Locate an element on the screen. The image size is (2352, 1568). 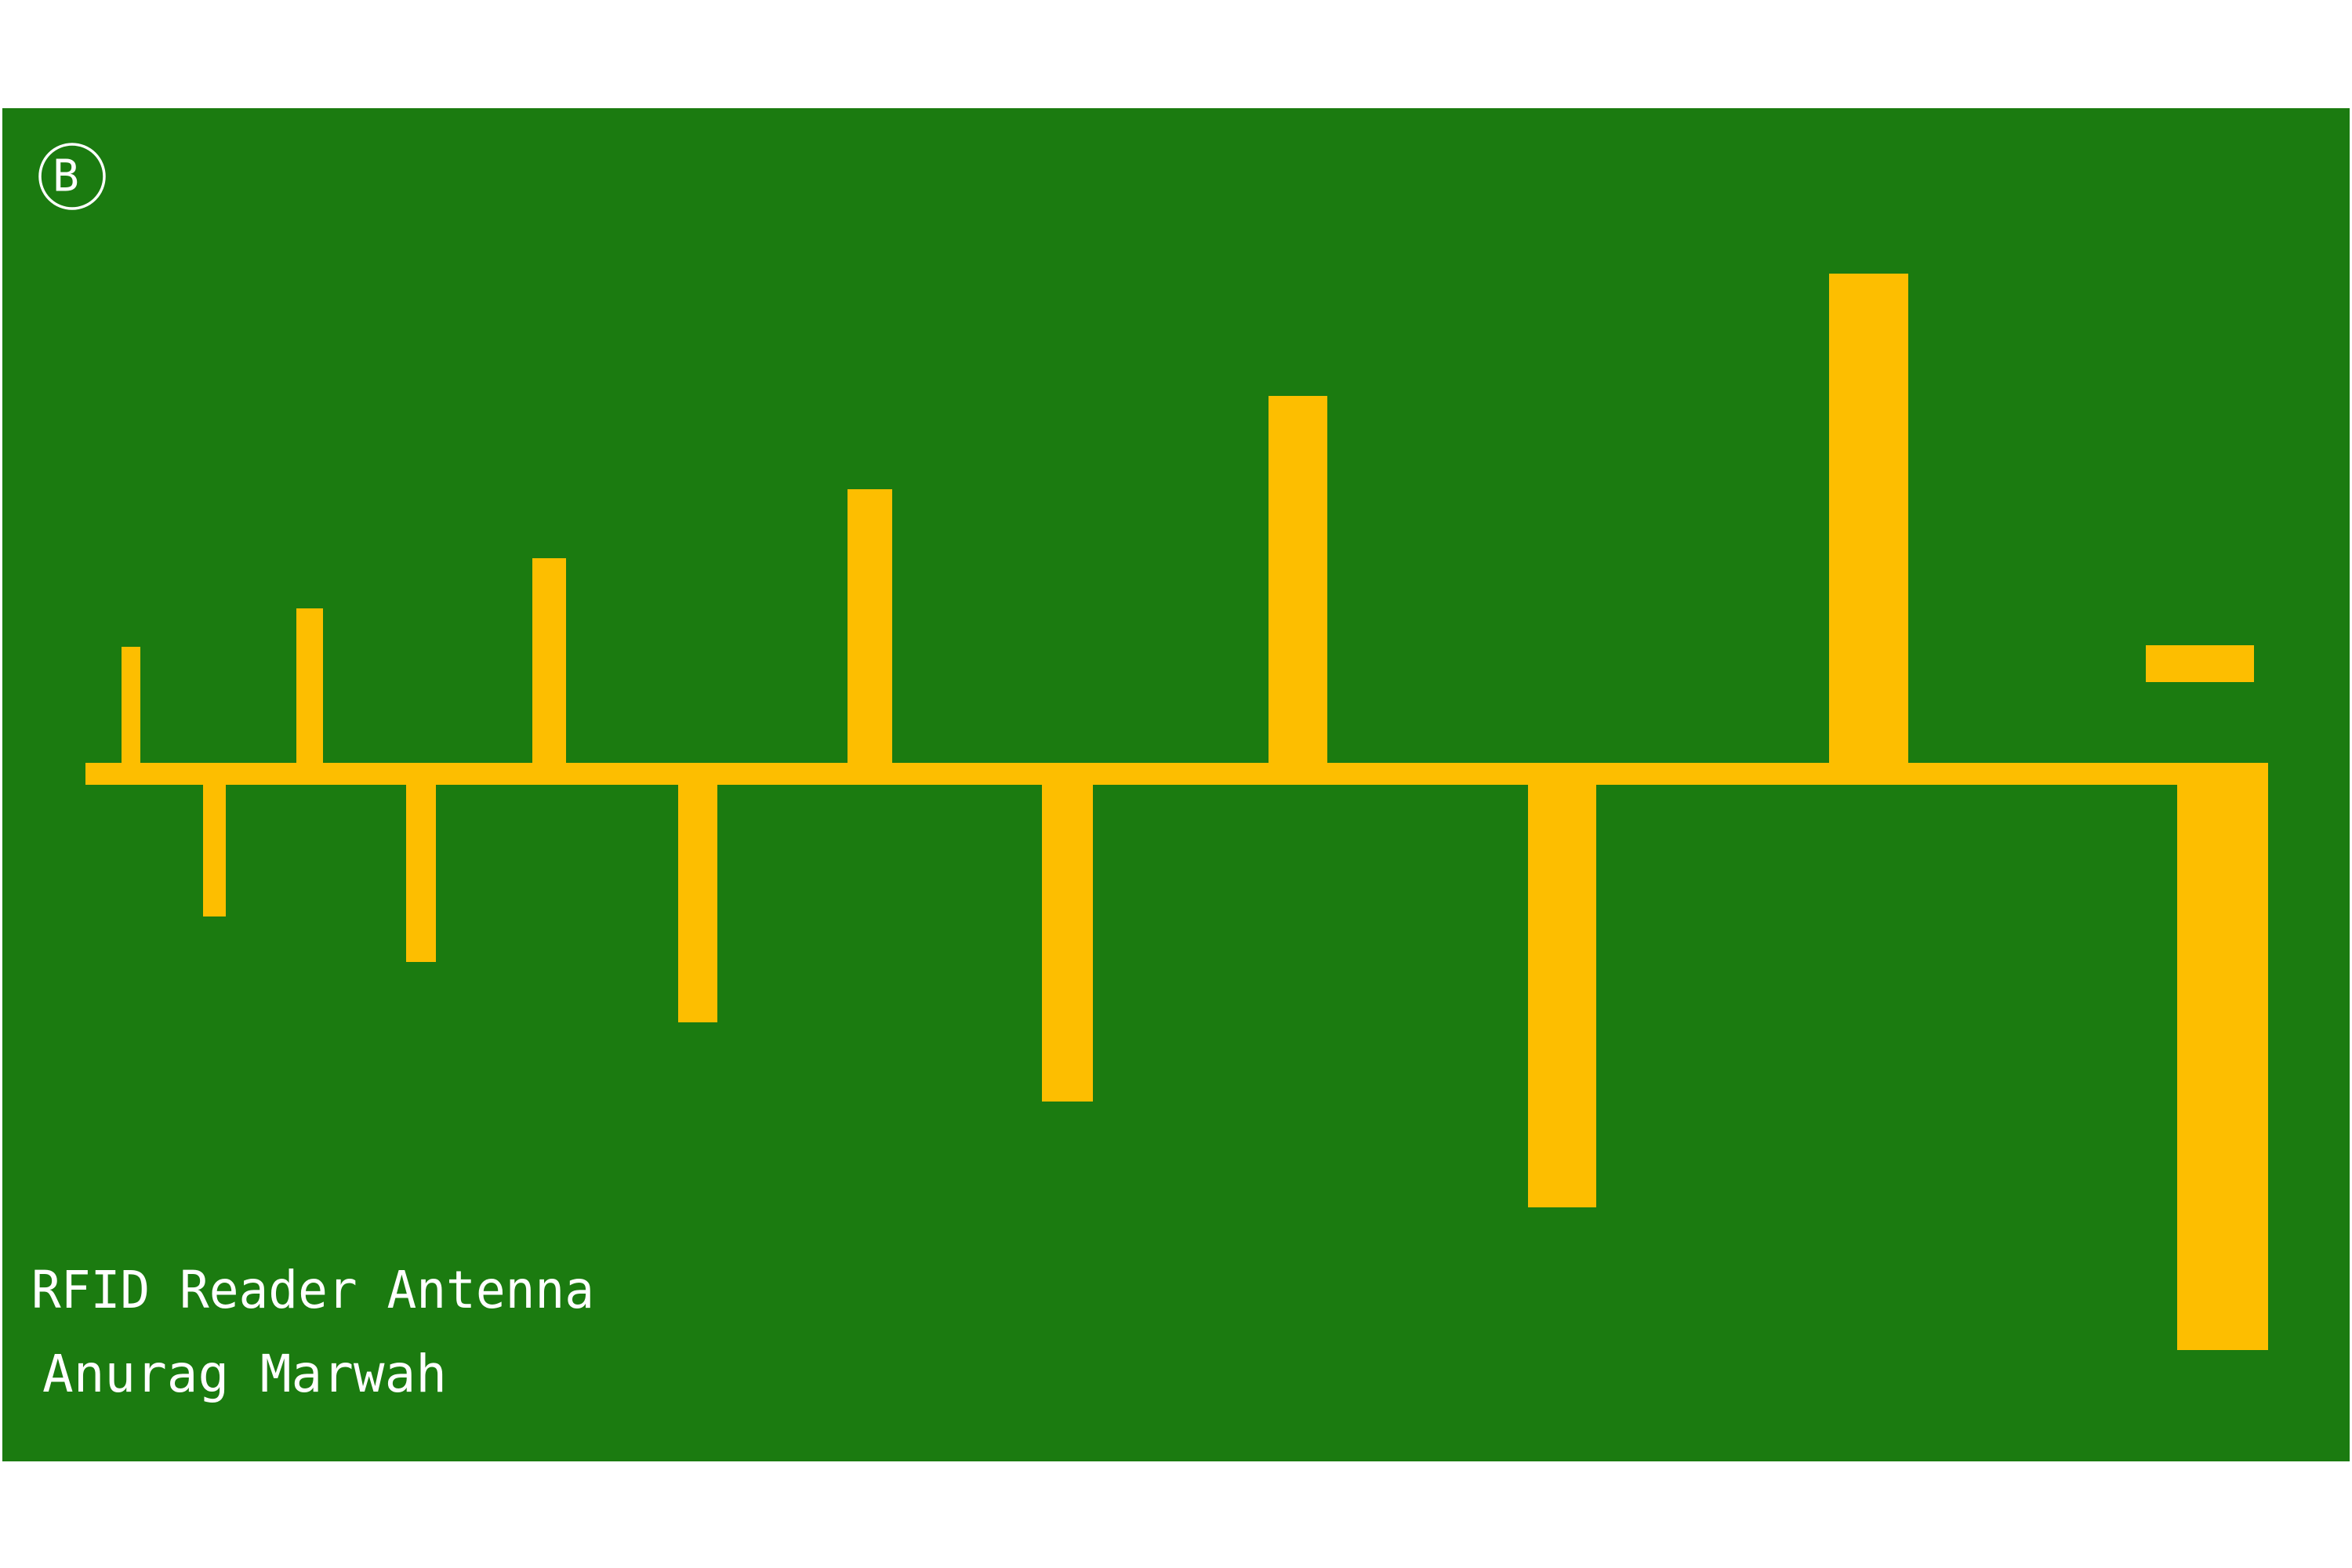
board-author: Anurag Marwah is located at coordinates (244, 1374).